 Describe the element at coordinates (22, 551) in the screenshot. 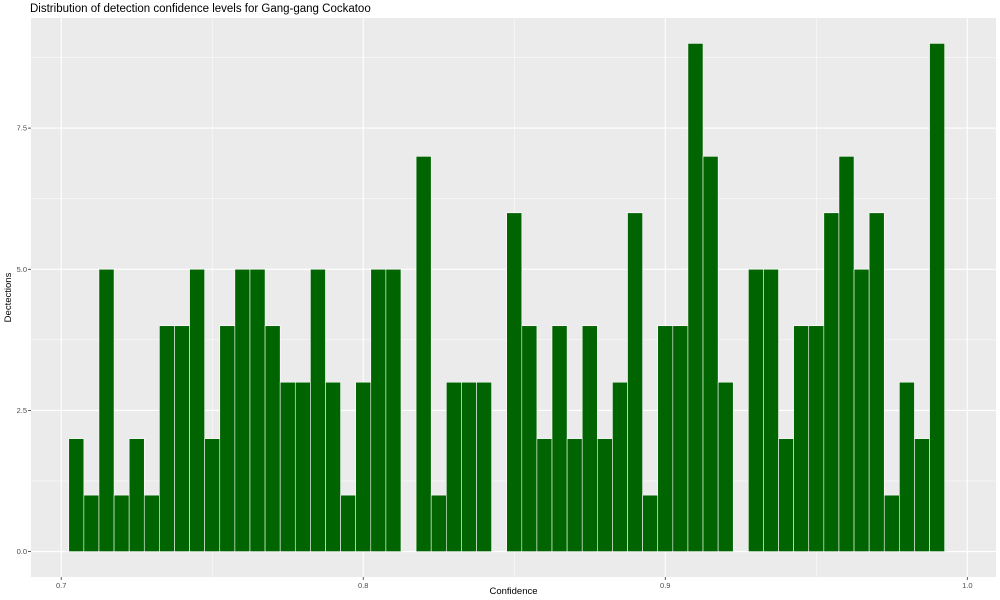

I see `y-tick-label: 0.0` at that location.